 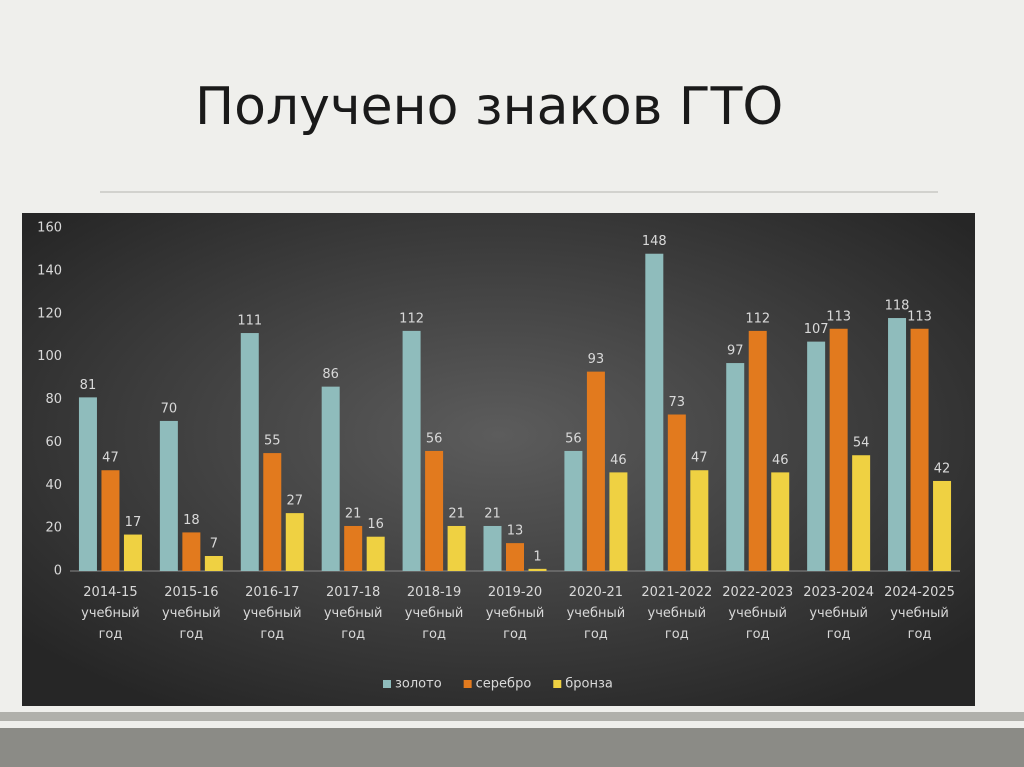 What do you see at coordinates (596, 359) in the screenshot?
I see `data-label: 93` at bounding box center [596, 359].